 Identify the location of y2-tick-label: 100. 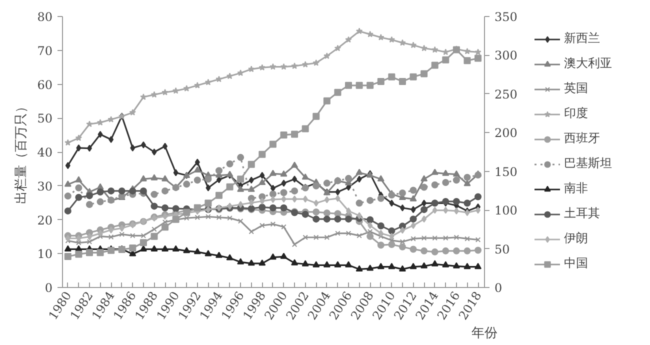
(506, 211).